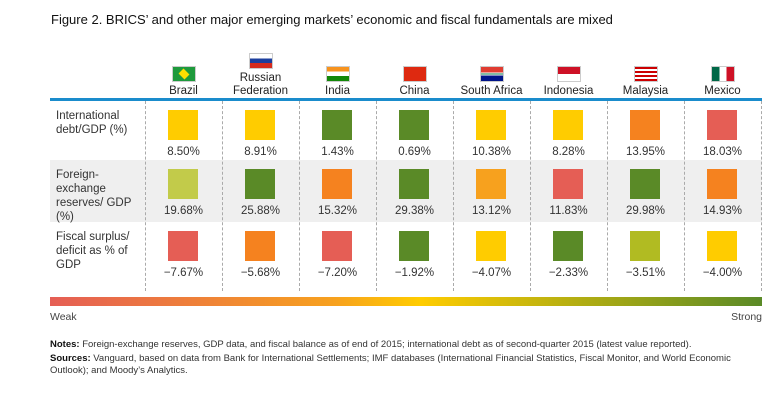 The width and height of the screenshot is (768, 410). I want to click on heatmap-cell: 29.38%, so click(414, 191).